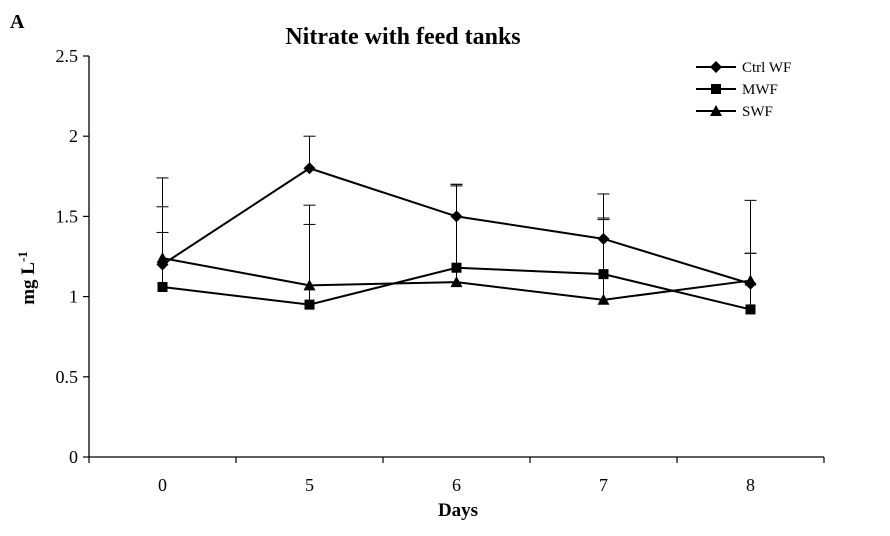  Describe the element at coordinates (73, 136) in the screenshot. I see `y-tick-label: 2` at that location.